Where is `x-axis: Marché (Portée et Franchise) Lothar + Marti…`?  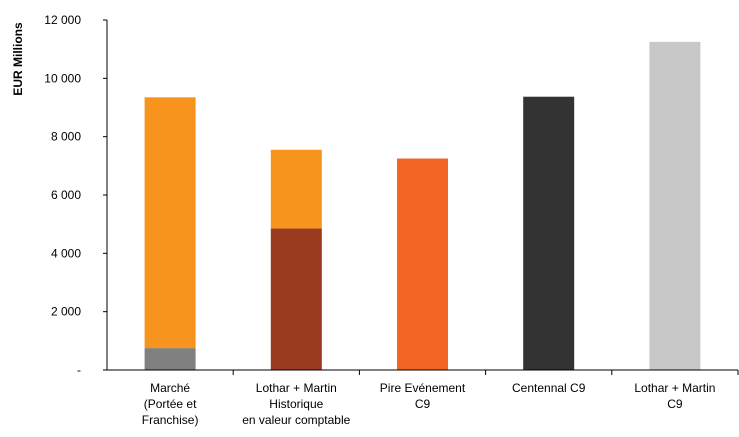 x-axis: Marché (Portée et Franchise) Lothar + Marti… is located at coordinates (423, 398).